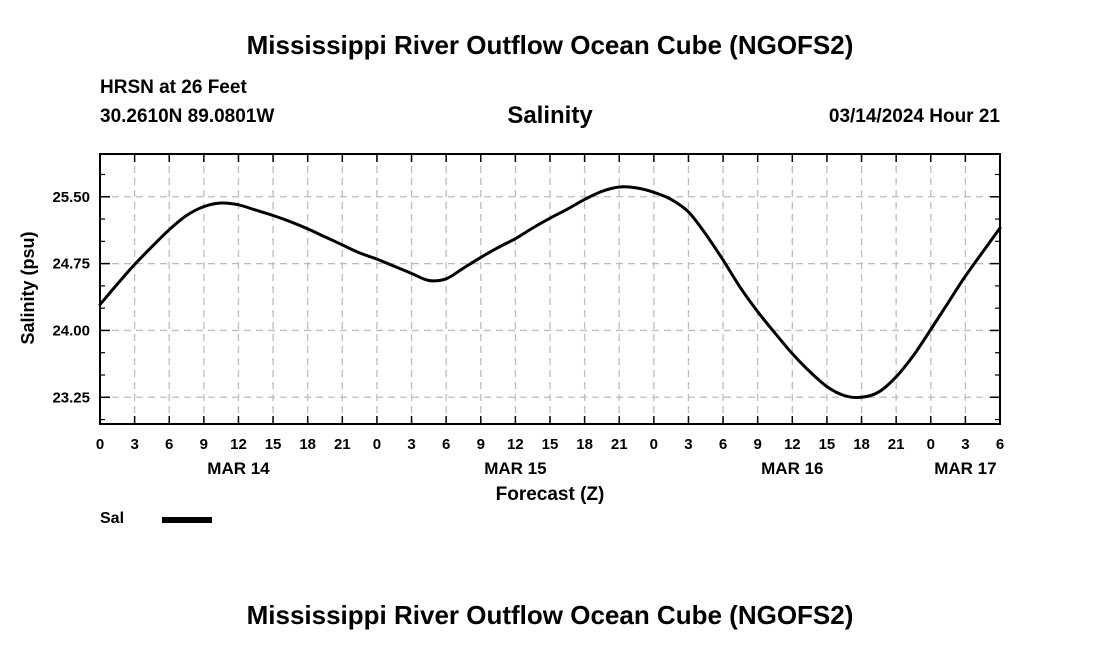 This screenshot has height=650, width=1100. Describe the element at coordinates (173, 87) in the screenshot. I see `station-name: HRSN at 26 Feet` at that location.